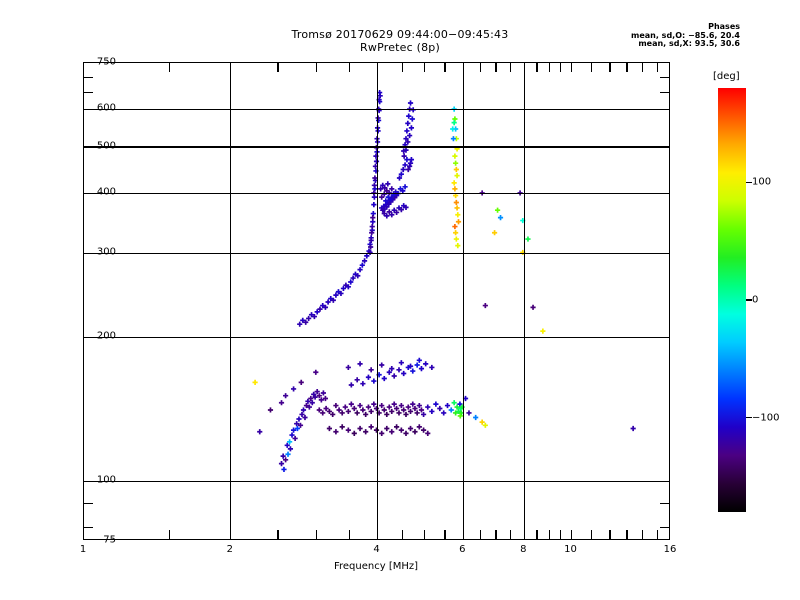  Describe the element at coordinates (400, 34) in the screenshot. I see `chart-title: Tromsø 20170629 09:44:00−09:45:43` at that location.